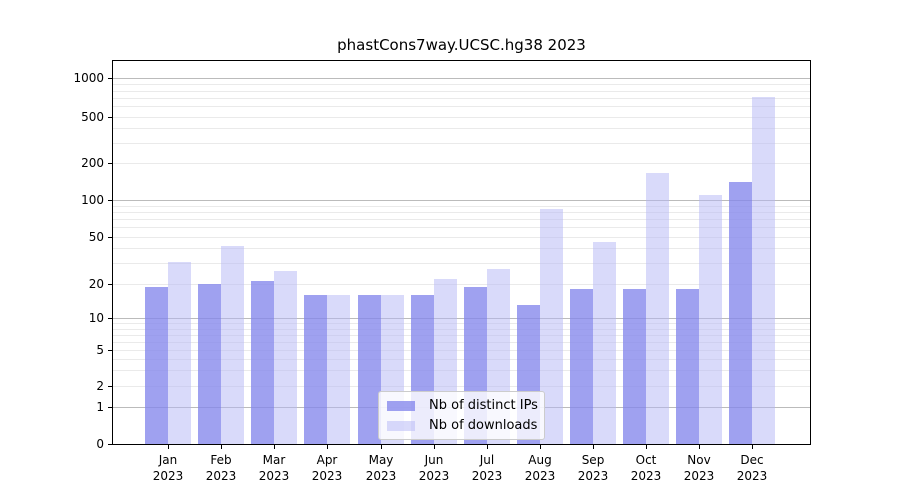 This screenshot has width=900, height=500. What do you see at coordinates (209, 364) in the screenshot?
I see `bar-distinct-ips-feb` at bounding box center [209, 364].